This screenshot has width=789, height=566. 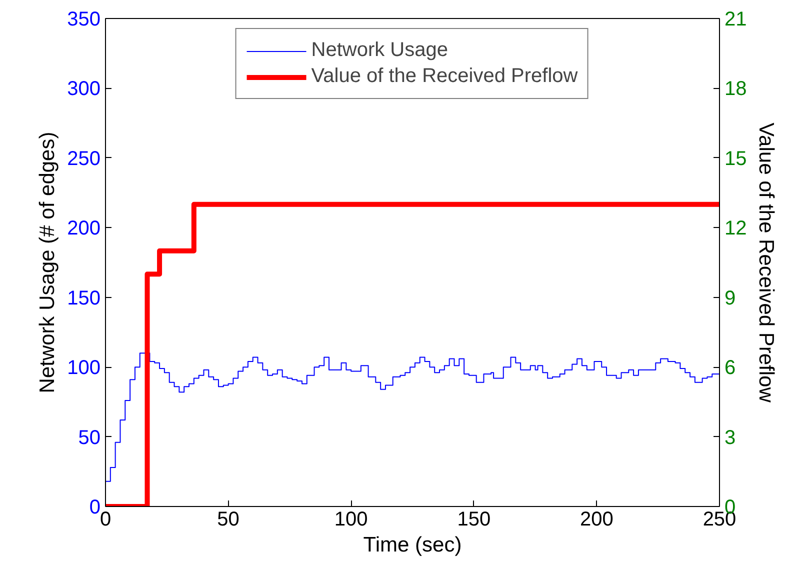 I want to click on y2-tick-label: 18, so click(x=735, y=89).